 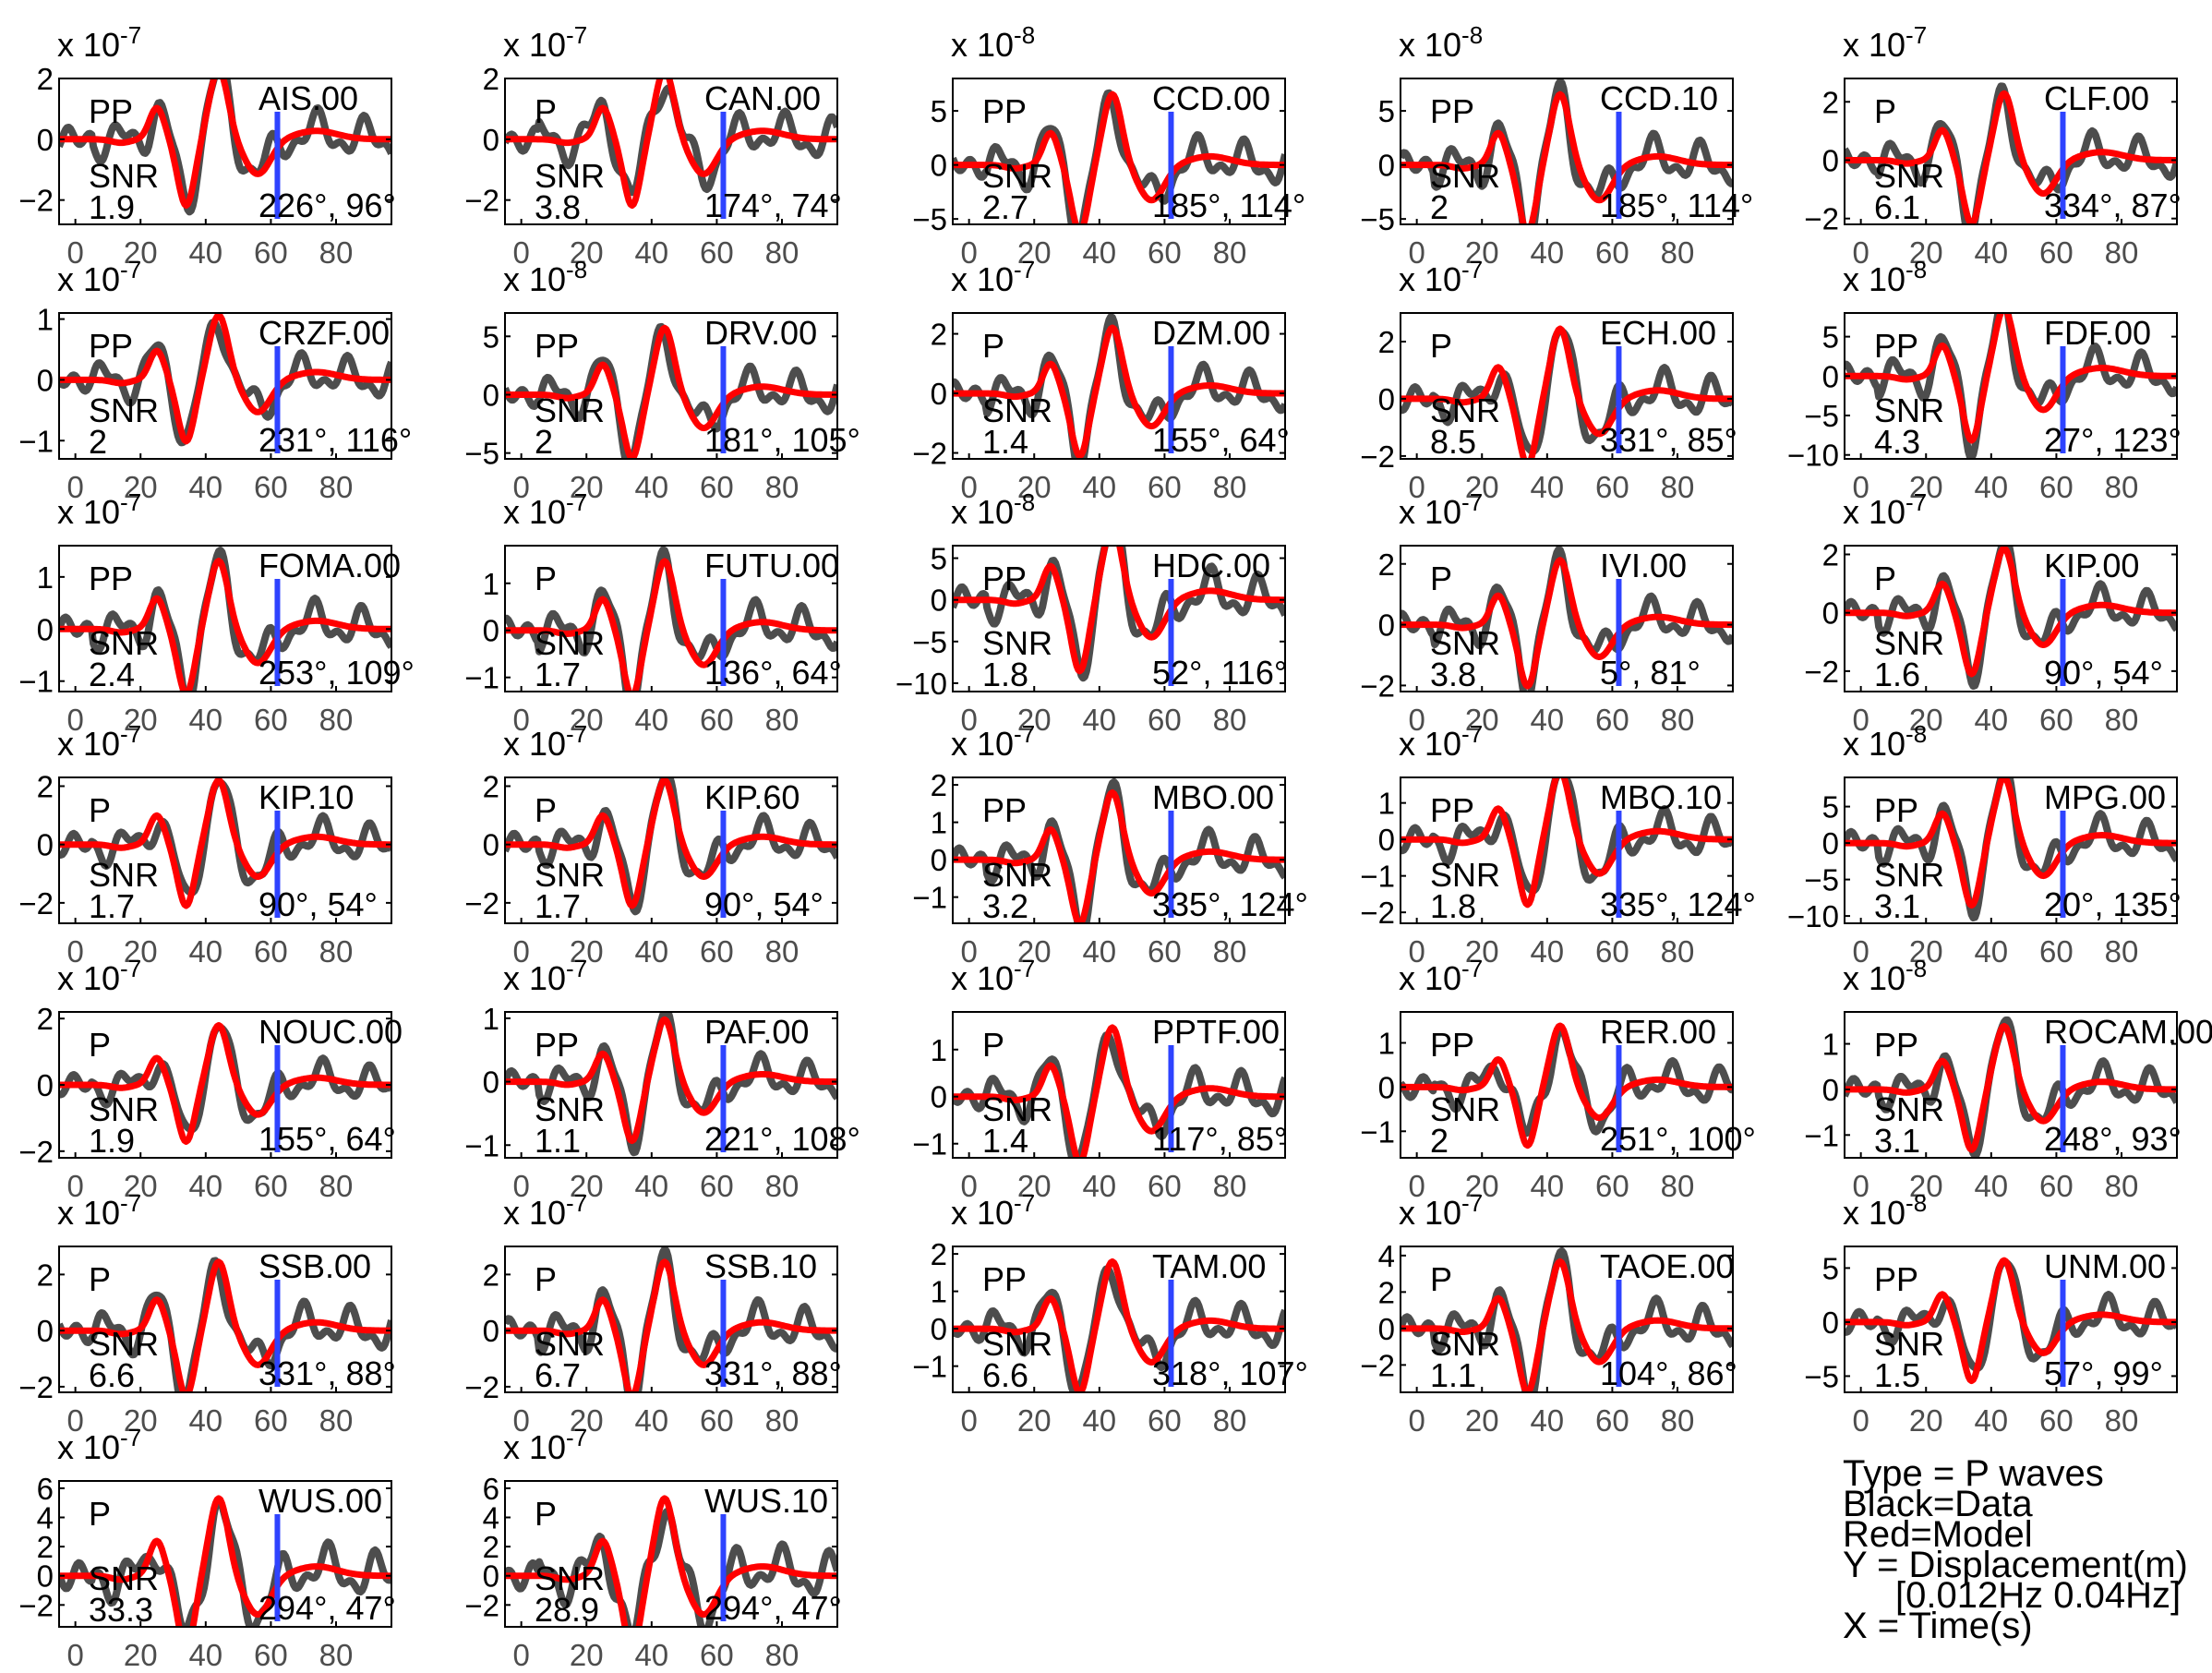 I want to click on station-label: NOUC.00, so click(x=330, y=1032).